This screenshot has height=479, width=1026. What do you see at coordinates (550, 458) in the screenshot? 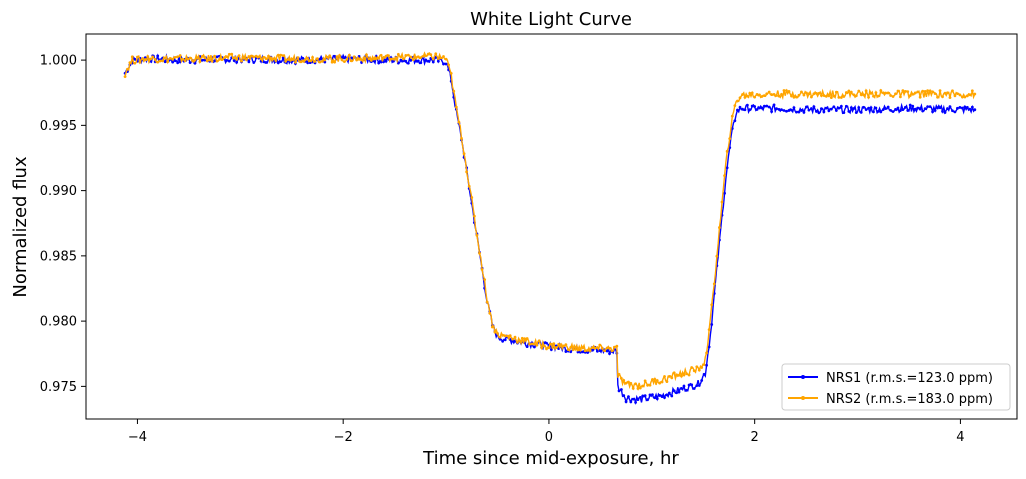
I see `x-axis-label: Time since mid-exposure, hr` at bounding box center [550, 458].